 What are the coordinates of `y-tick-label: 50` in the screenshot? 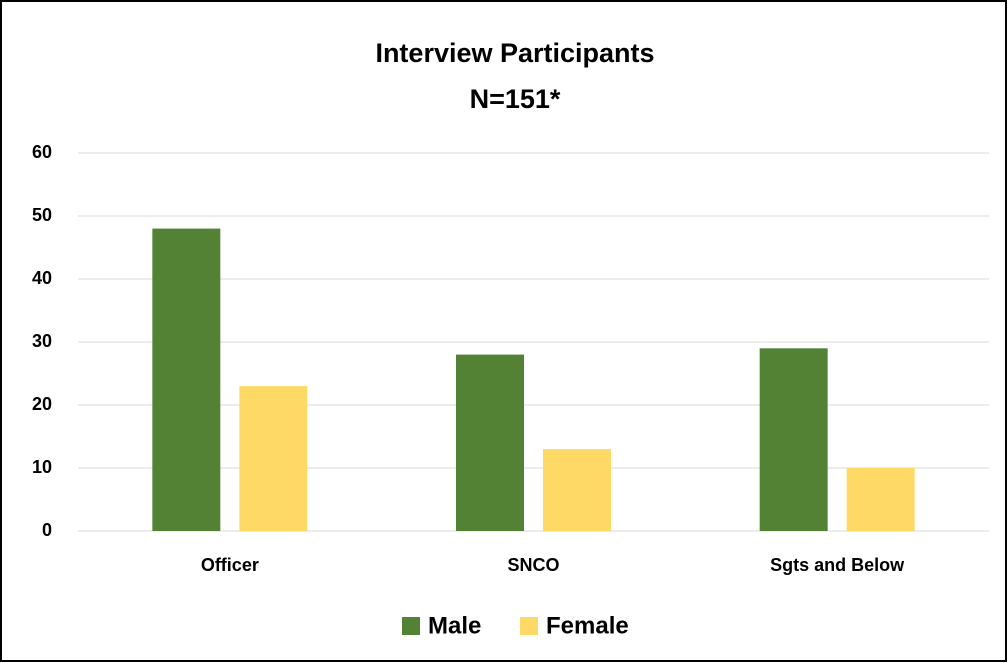 It's located at (42, 215).